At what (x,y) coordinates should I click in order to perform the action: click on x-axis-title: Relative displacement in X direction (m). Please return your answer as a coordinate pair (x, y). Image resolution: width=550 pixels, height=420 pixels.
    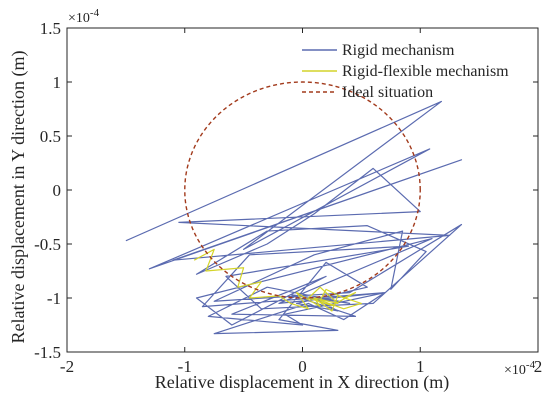
    Looking at the image, I should click on (302, 382).